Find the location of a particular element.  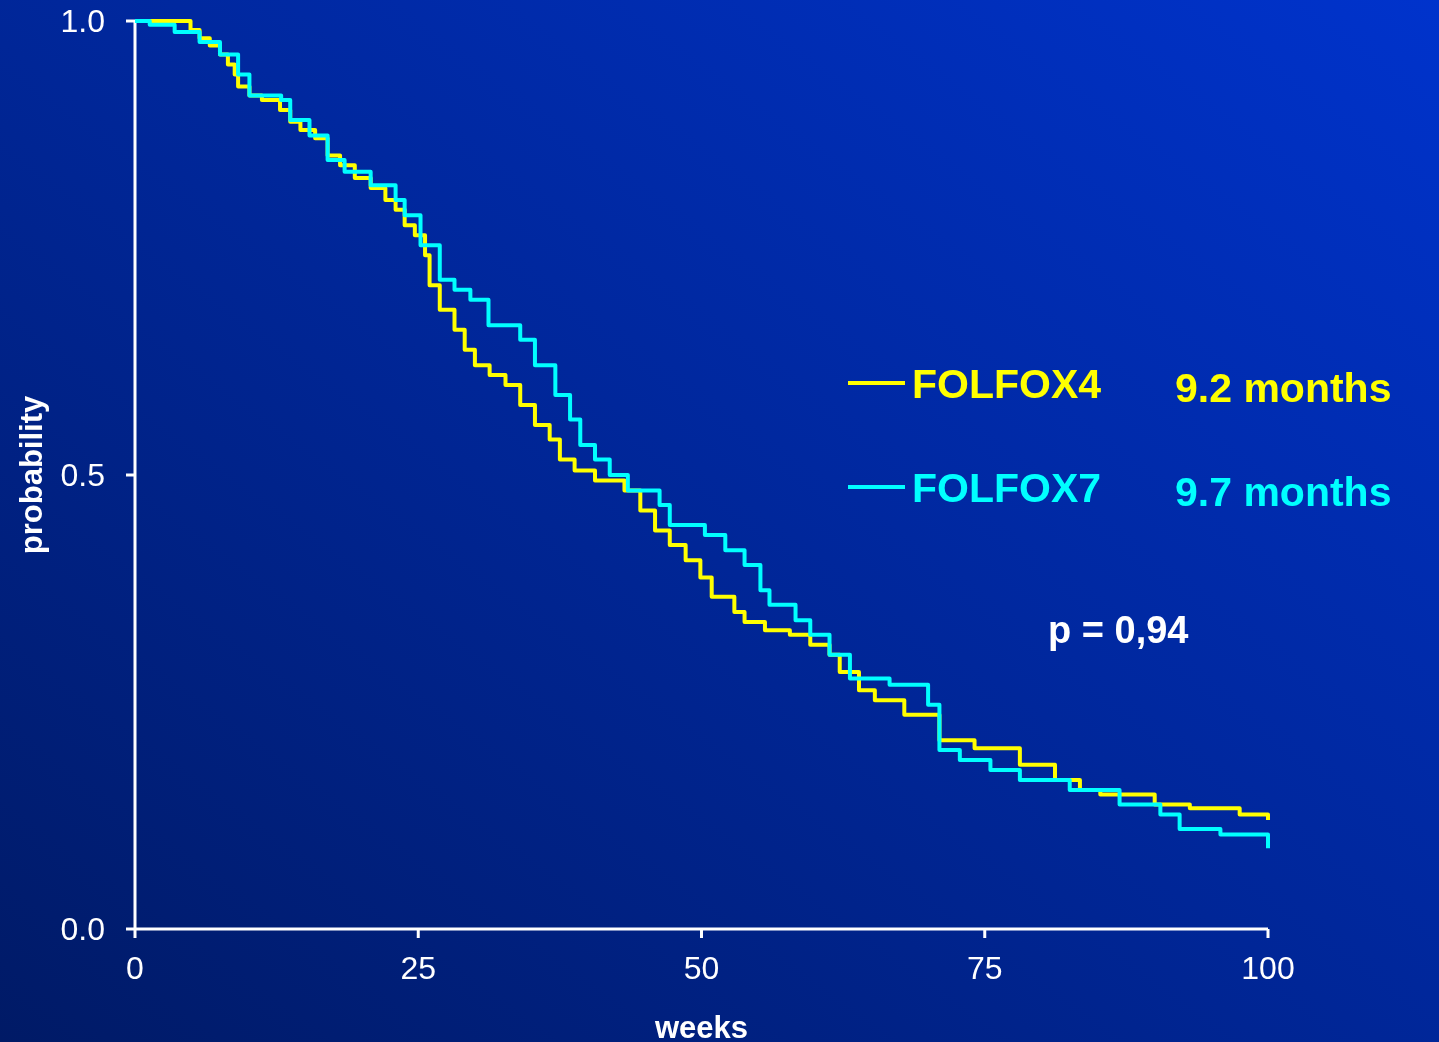

x-tick-label: 0 is located at coordinates (135, 968).